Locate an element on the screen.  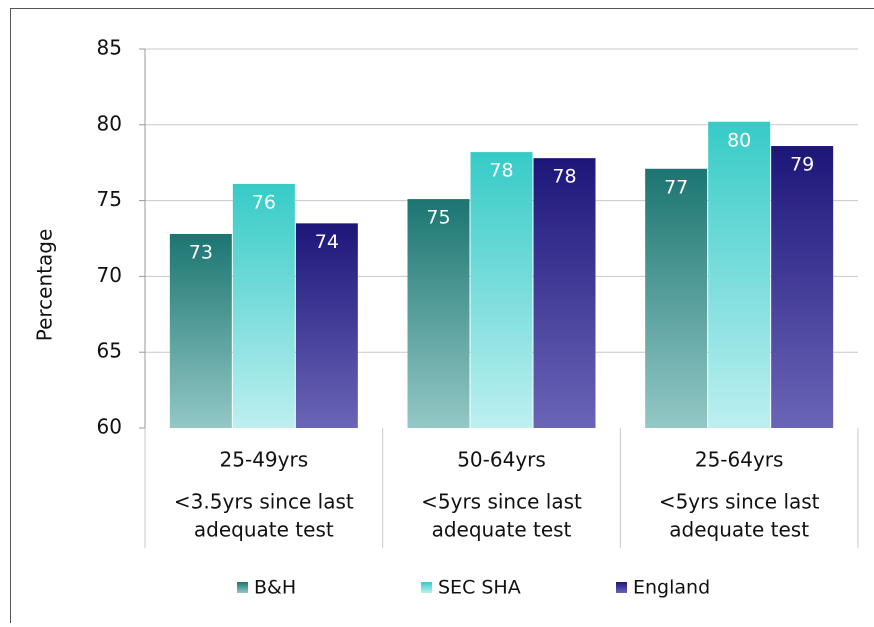
x-tick-label: 25-64yrs is located at coordinates (739, 460).